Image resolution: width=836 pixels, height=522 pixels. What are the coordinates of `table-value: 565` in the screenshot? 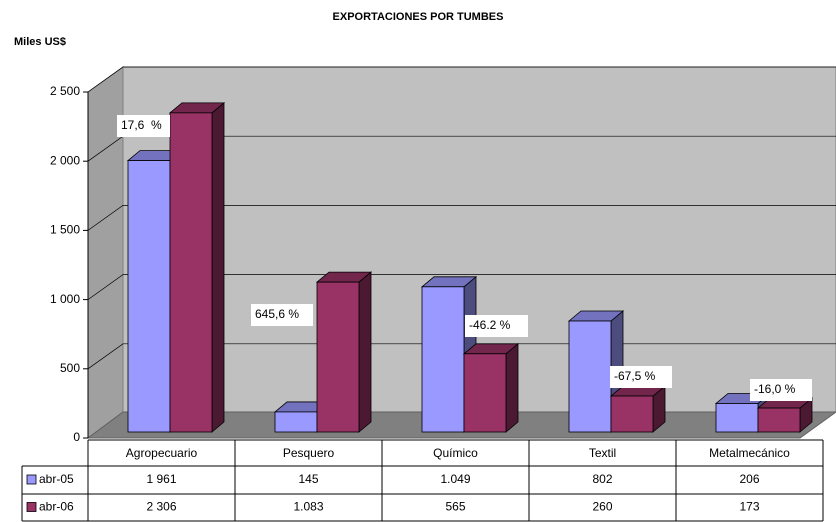 It's located at (455, 507).